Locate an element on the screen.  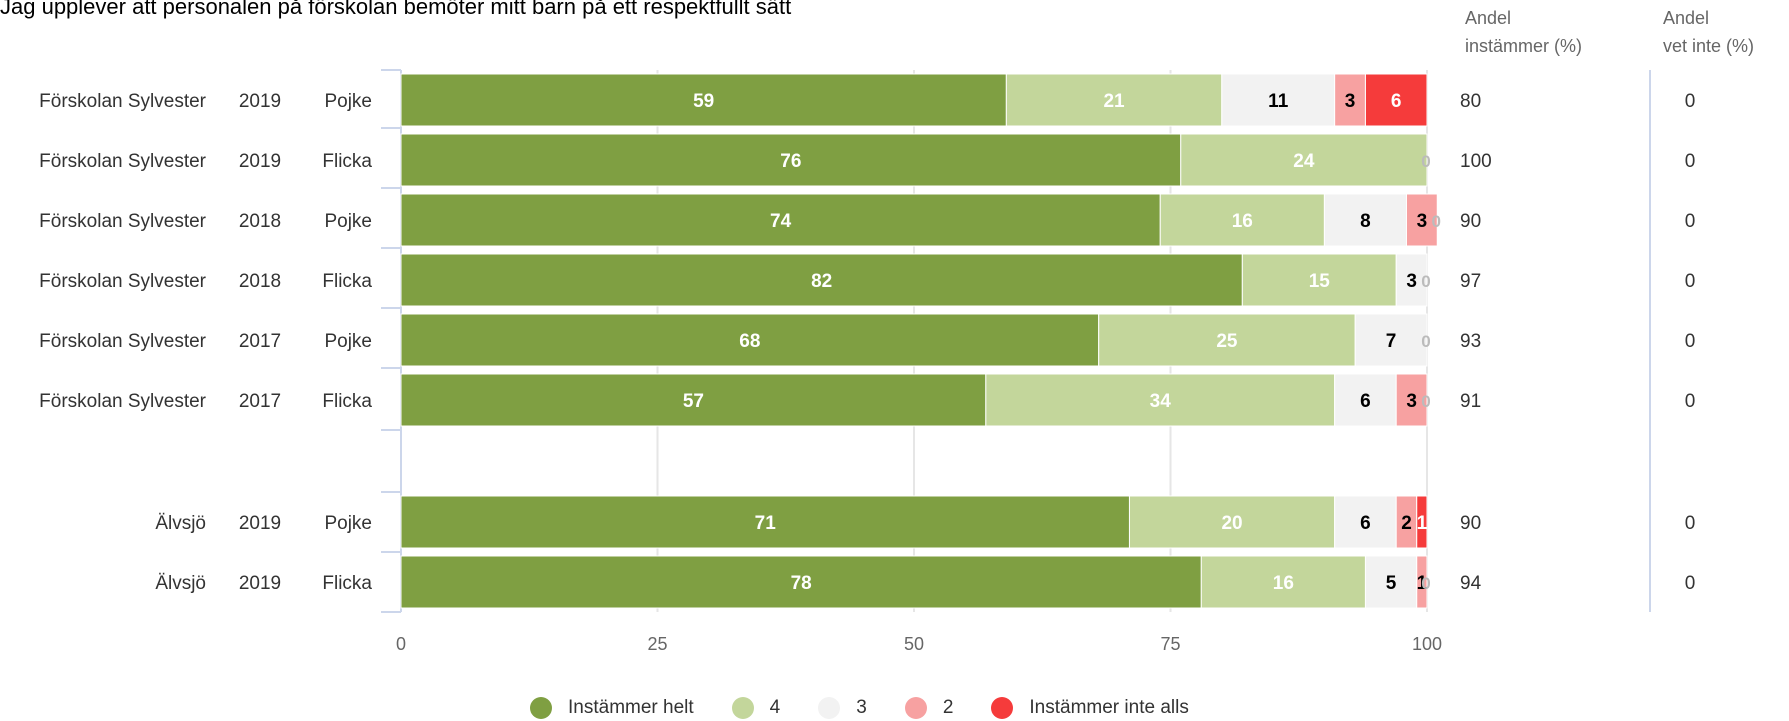
agree-percent: 97 is located at coordinates (1470, 281).